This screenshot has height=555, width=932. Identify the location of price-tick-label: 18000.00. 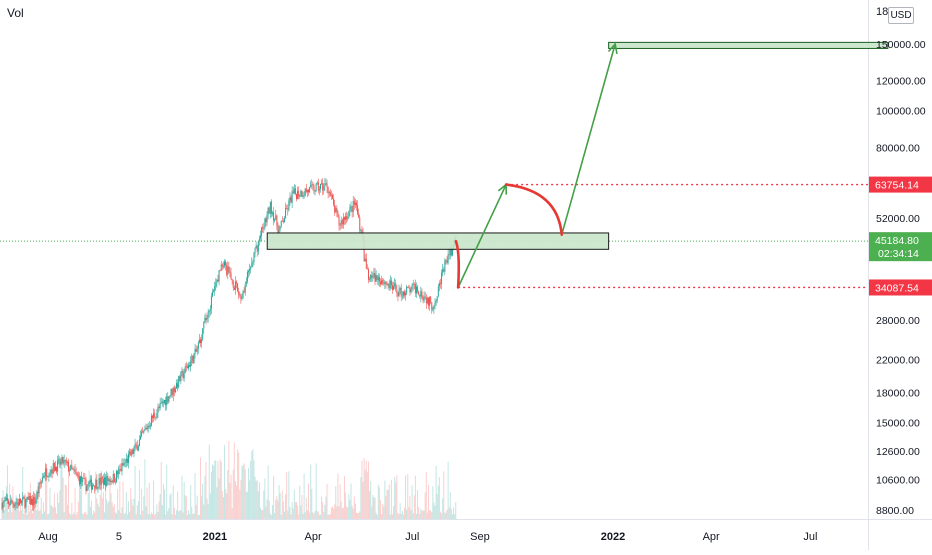
(898, 393).